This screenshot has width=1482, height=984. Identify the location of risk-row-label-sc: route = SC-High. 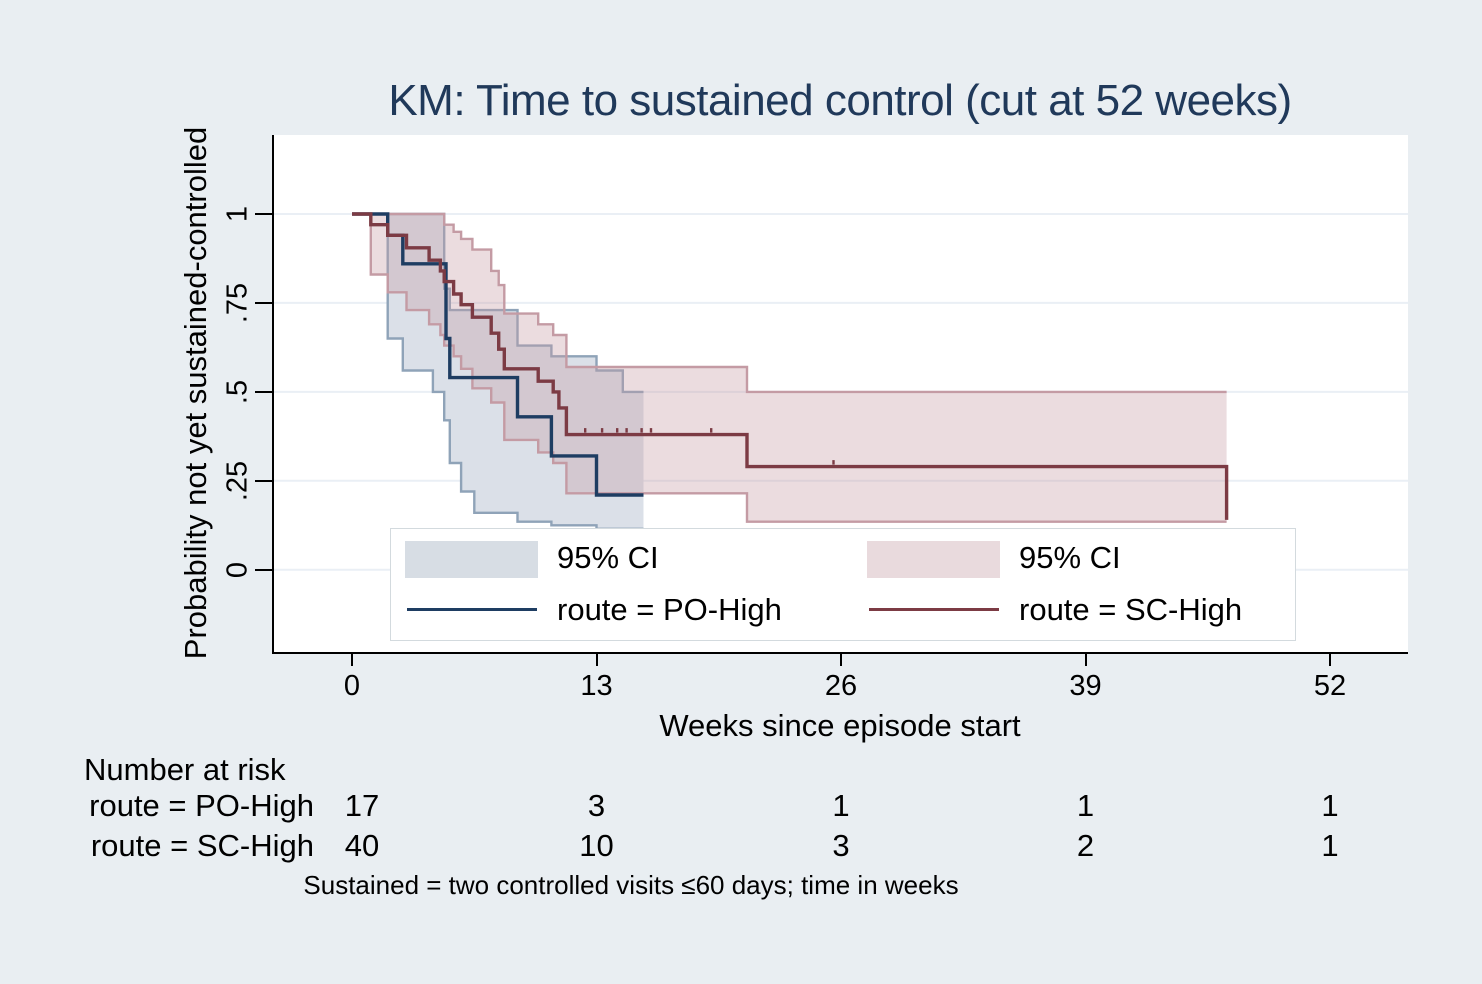
(202, 845).